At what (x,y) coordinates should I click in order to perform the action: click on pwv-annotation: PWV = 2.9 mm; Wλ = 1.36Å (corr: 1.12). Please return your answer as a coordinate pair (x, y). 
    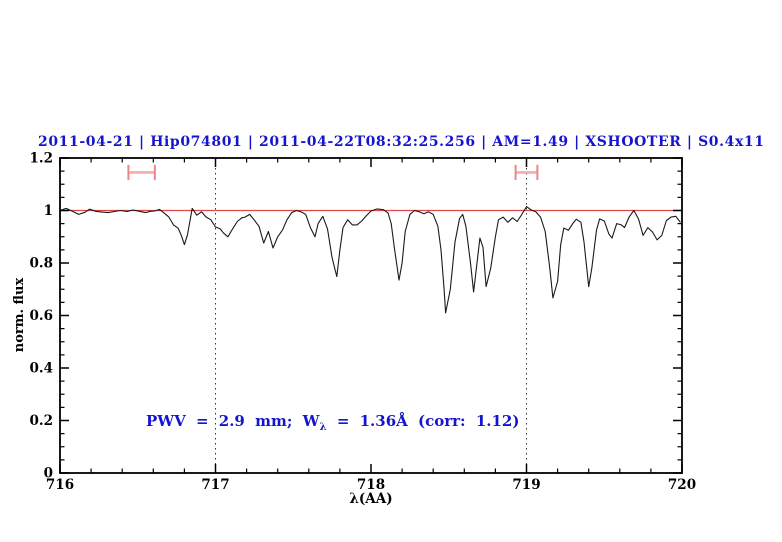
    Looking at the image, I should click on (332, 422).